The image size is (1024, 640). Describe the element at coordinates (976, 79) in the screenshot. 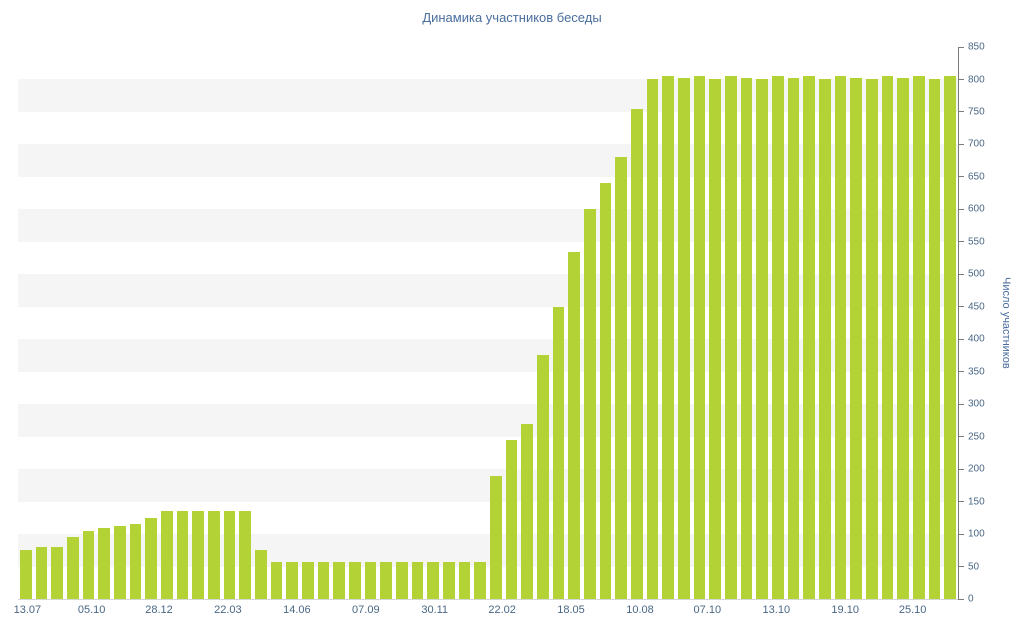

I see `y-axis-tick-label: 800` at that location.